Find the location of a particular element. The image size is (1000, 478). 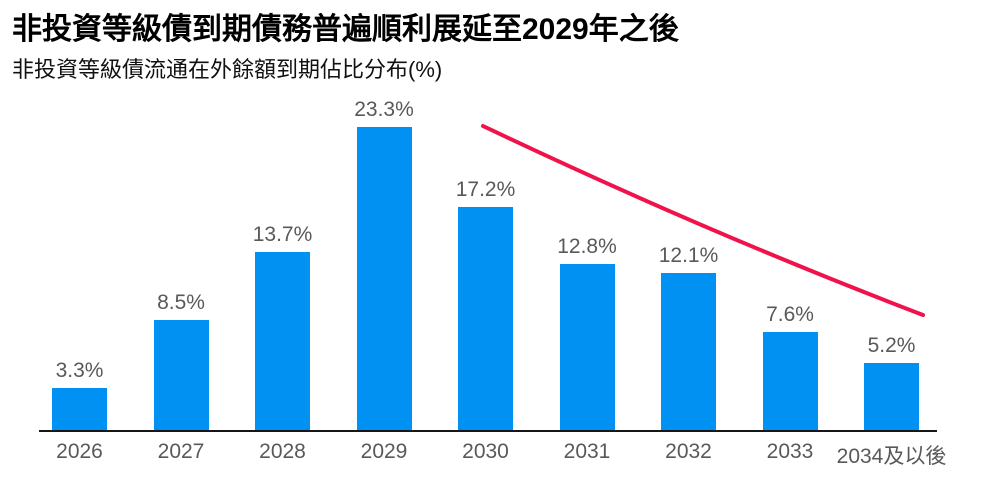

bar-group: 12.8% is located at coordinates (587, 333).